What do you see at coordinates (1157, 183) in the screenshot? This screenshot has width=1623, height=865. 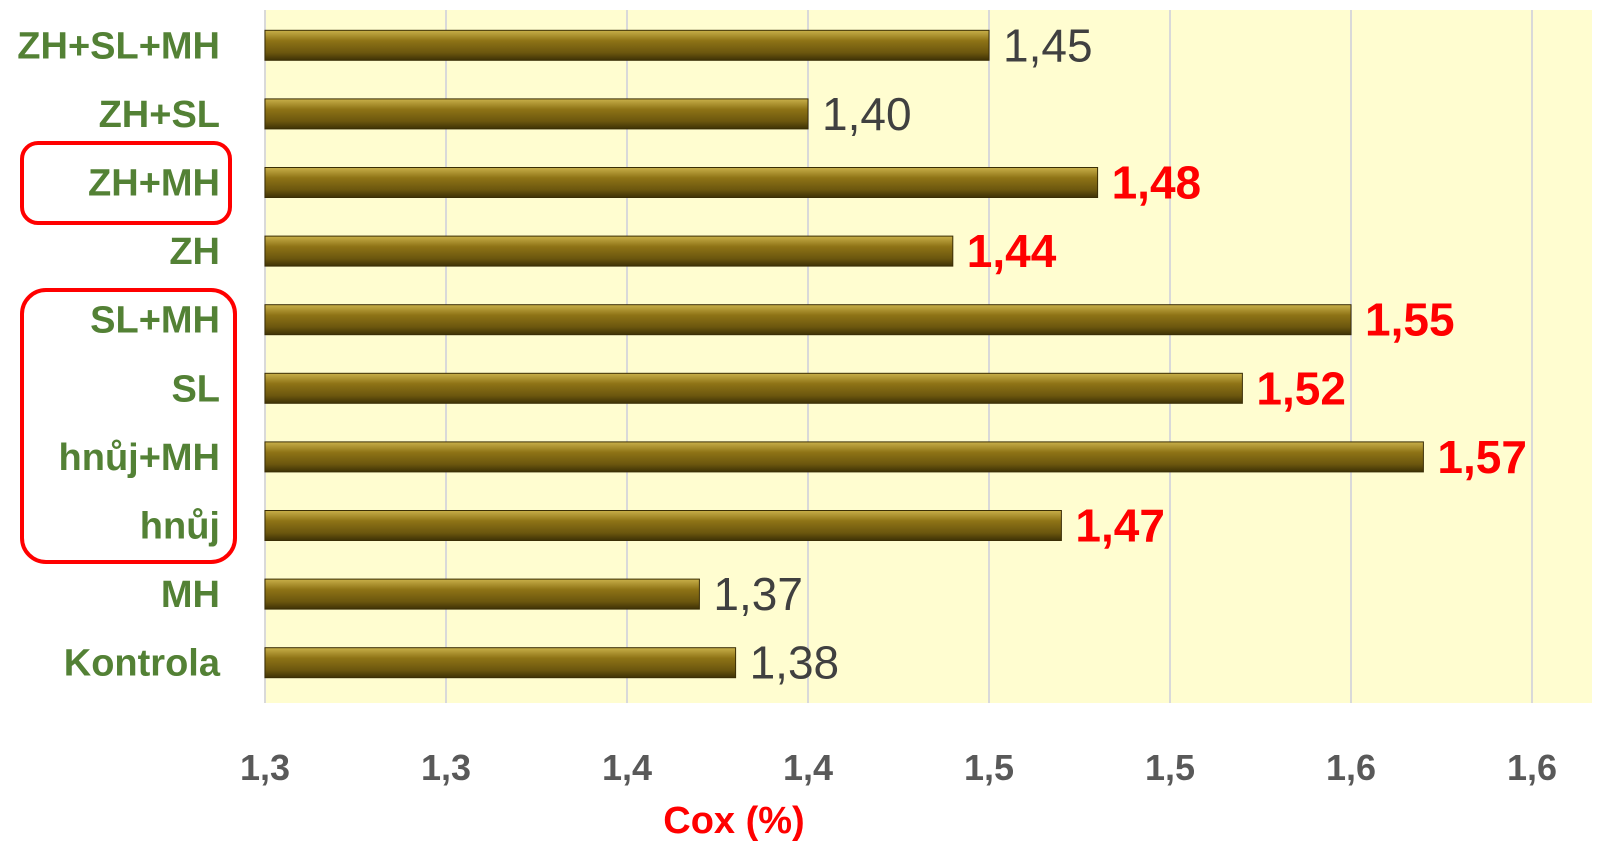 I see `value-label: 1,48` at bounding box center [1157, 183].